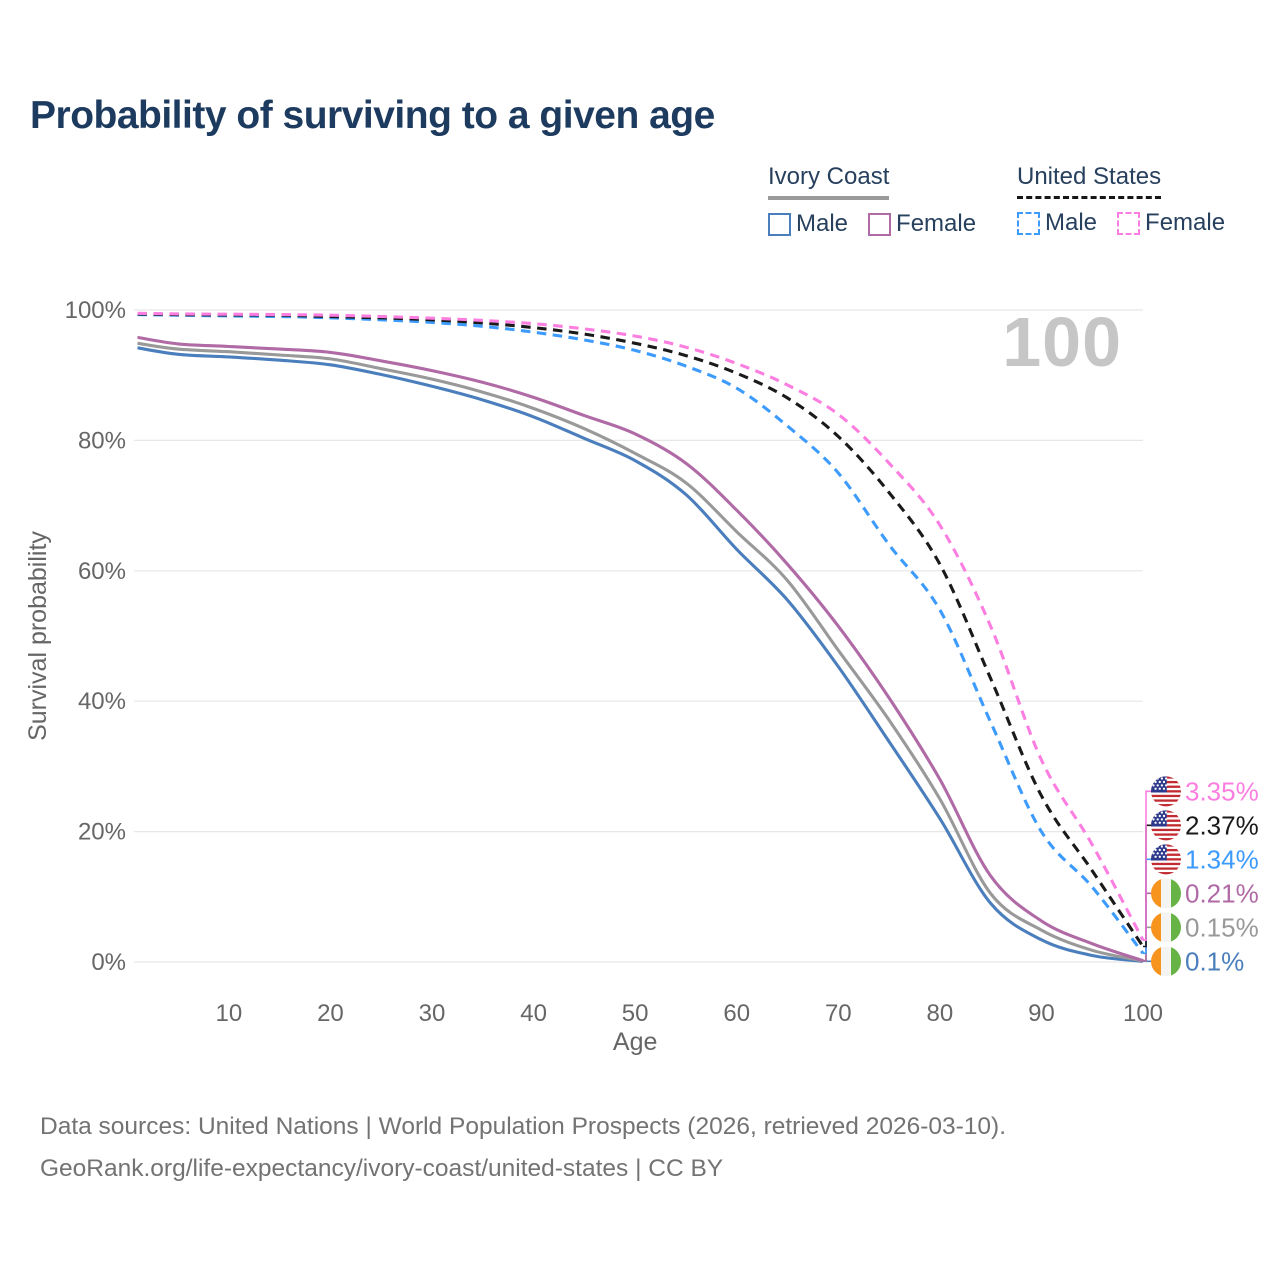  I want to click on x-tick-label: 100, so click(1143, 1013).